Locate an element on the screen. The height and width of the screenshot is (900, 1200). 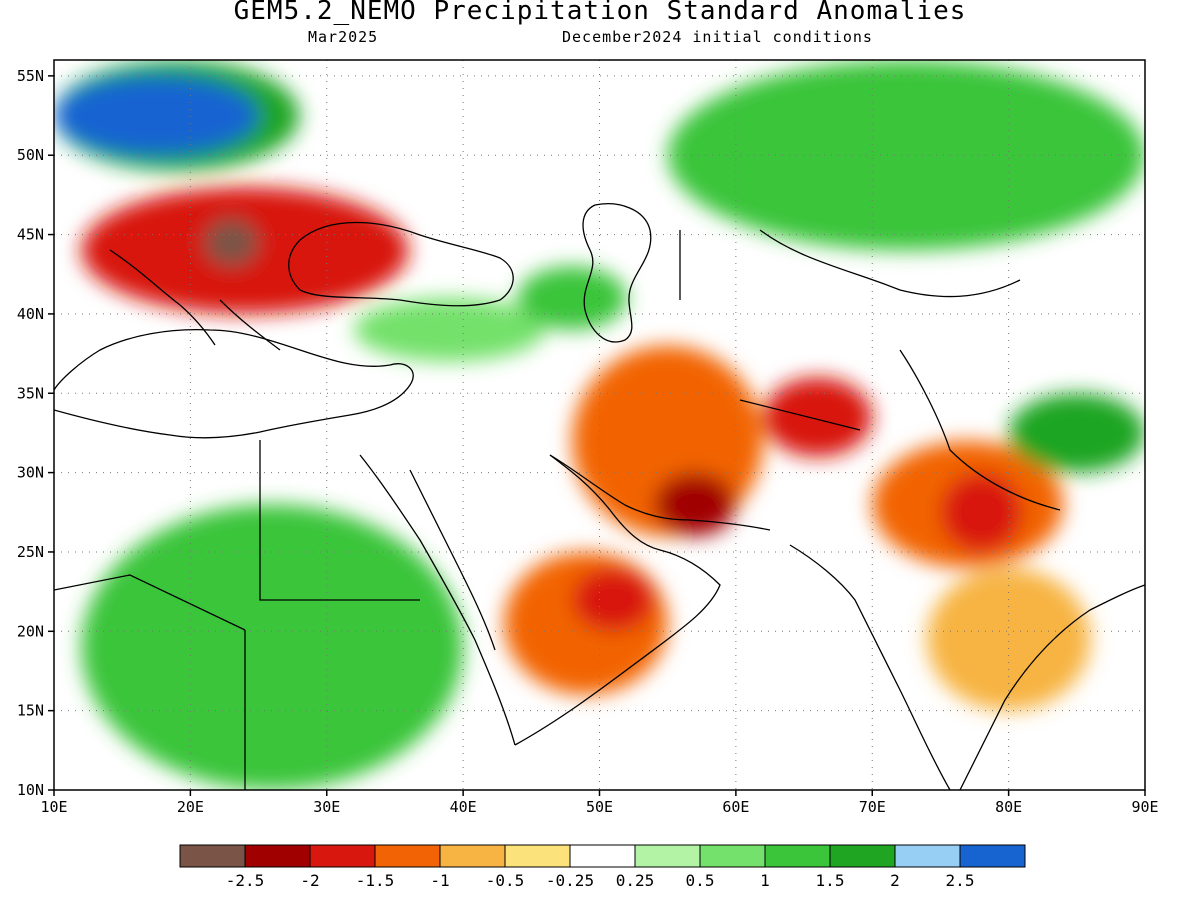
colorbar-label: -2 is located at coordinates (309, 880).